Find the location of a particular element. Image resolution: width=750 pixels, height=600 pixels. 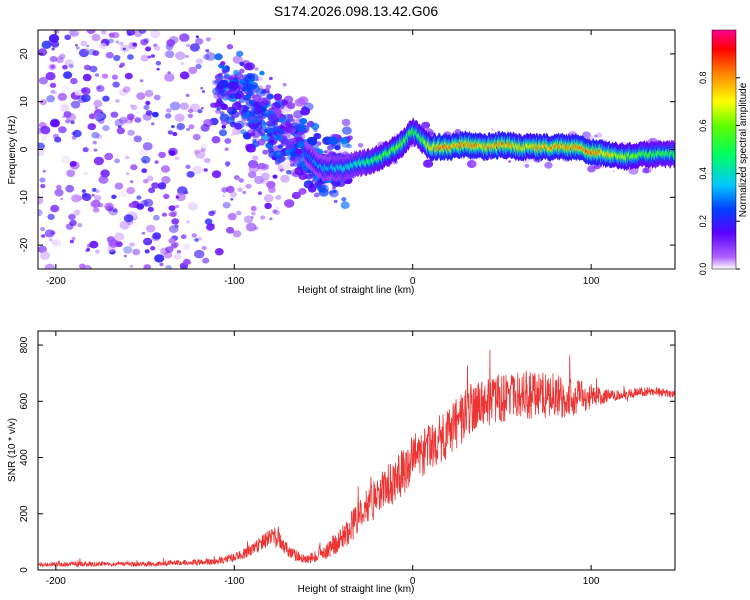

snr-xtick-label: 0 is located at coordinates (413, 581).